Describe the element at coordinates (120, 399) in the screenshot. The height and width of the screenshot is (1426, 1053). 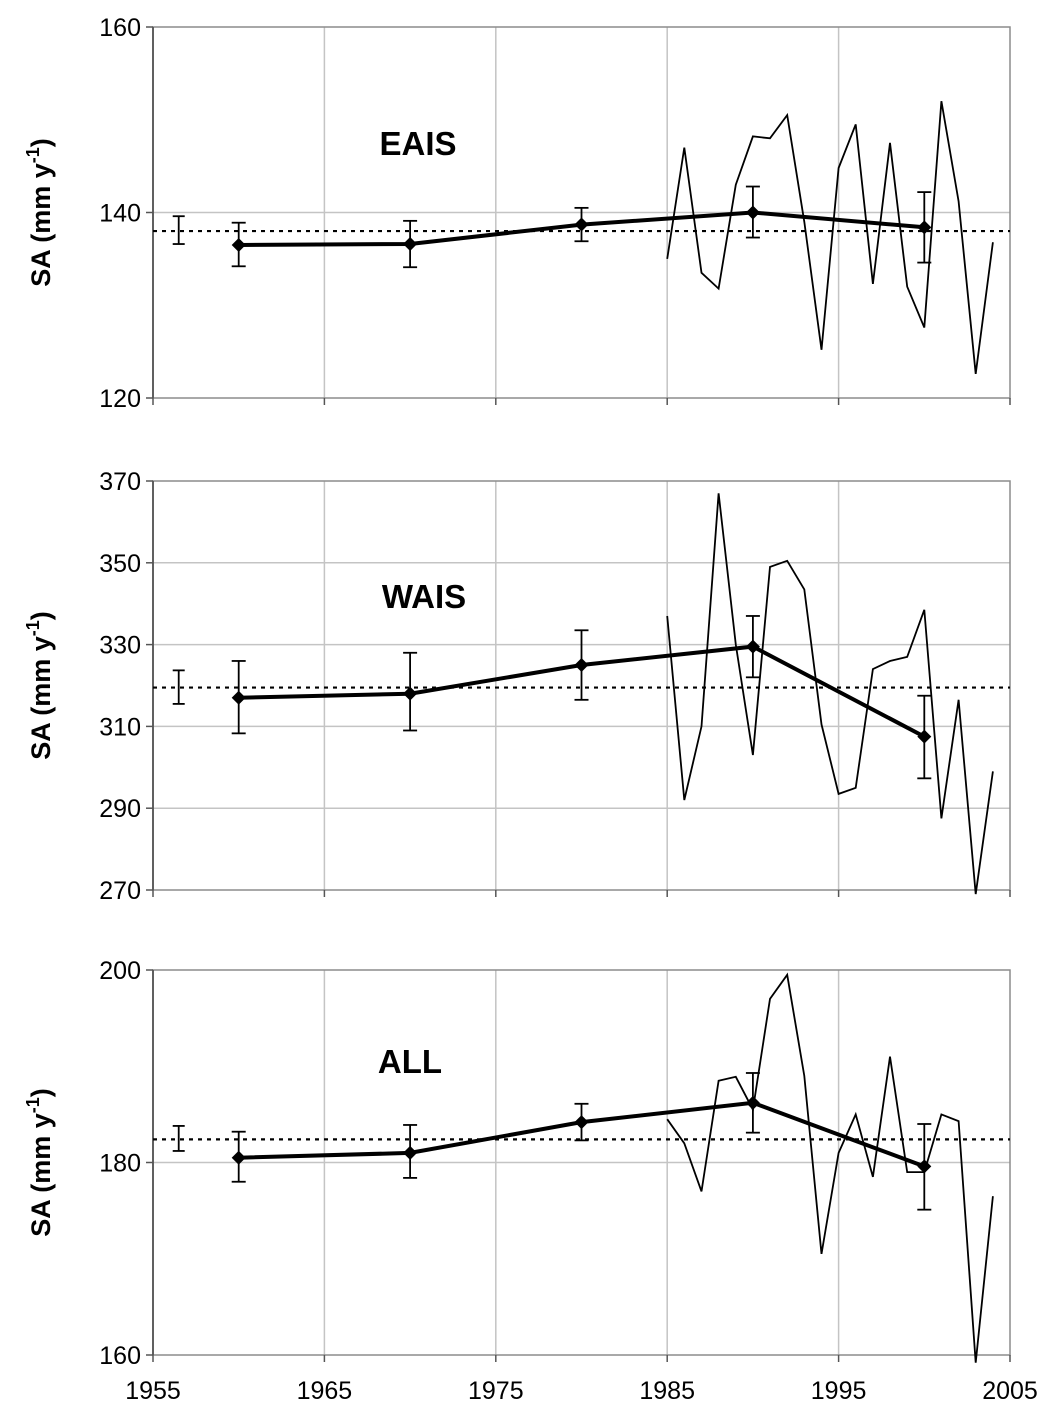
I see `y-tick-label: 120` at that location.